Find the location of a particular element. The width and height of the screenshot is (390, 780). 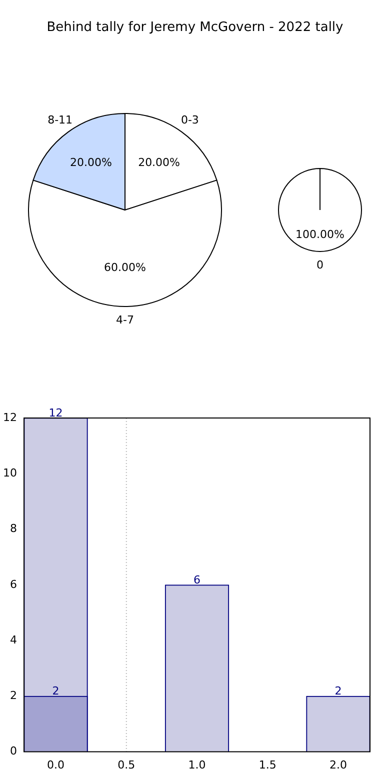

y-tick-label: 4 is located at coordinates (13, 639).